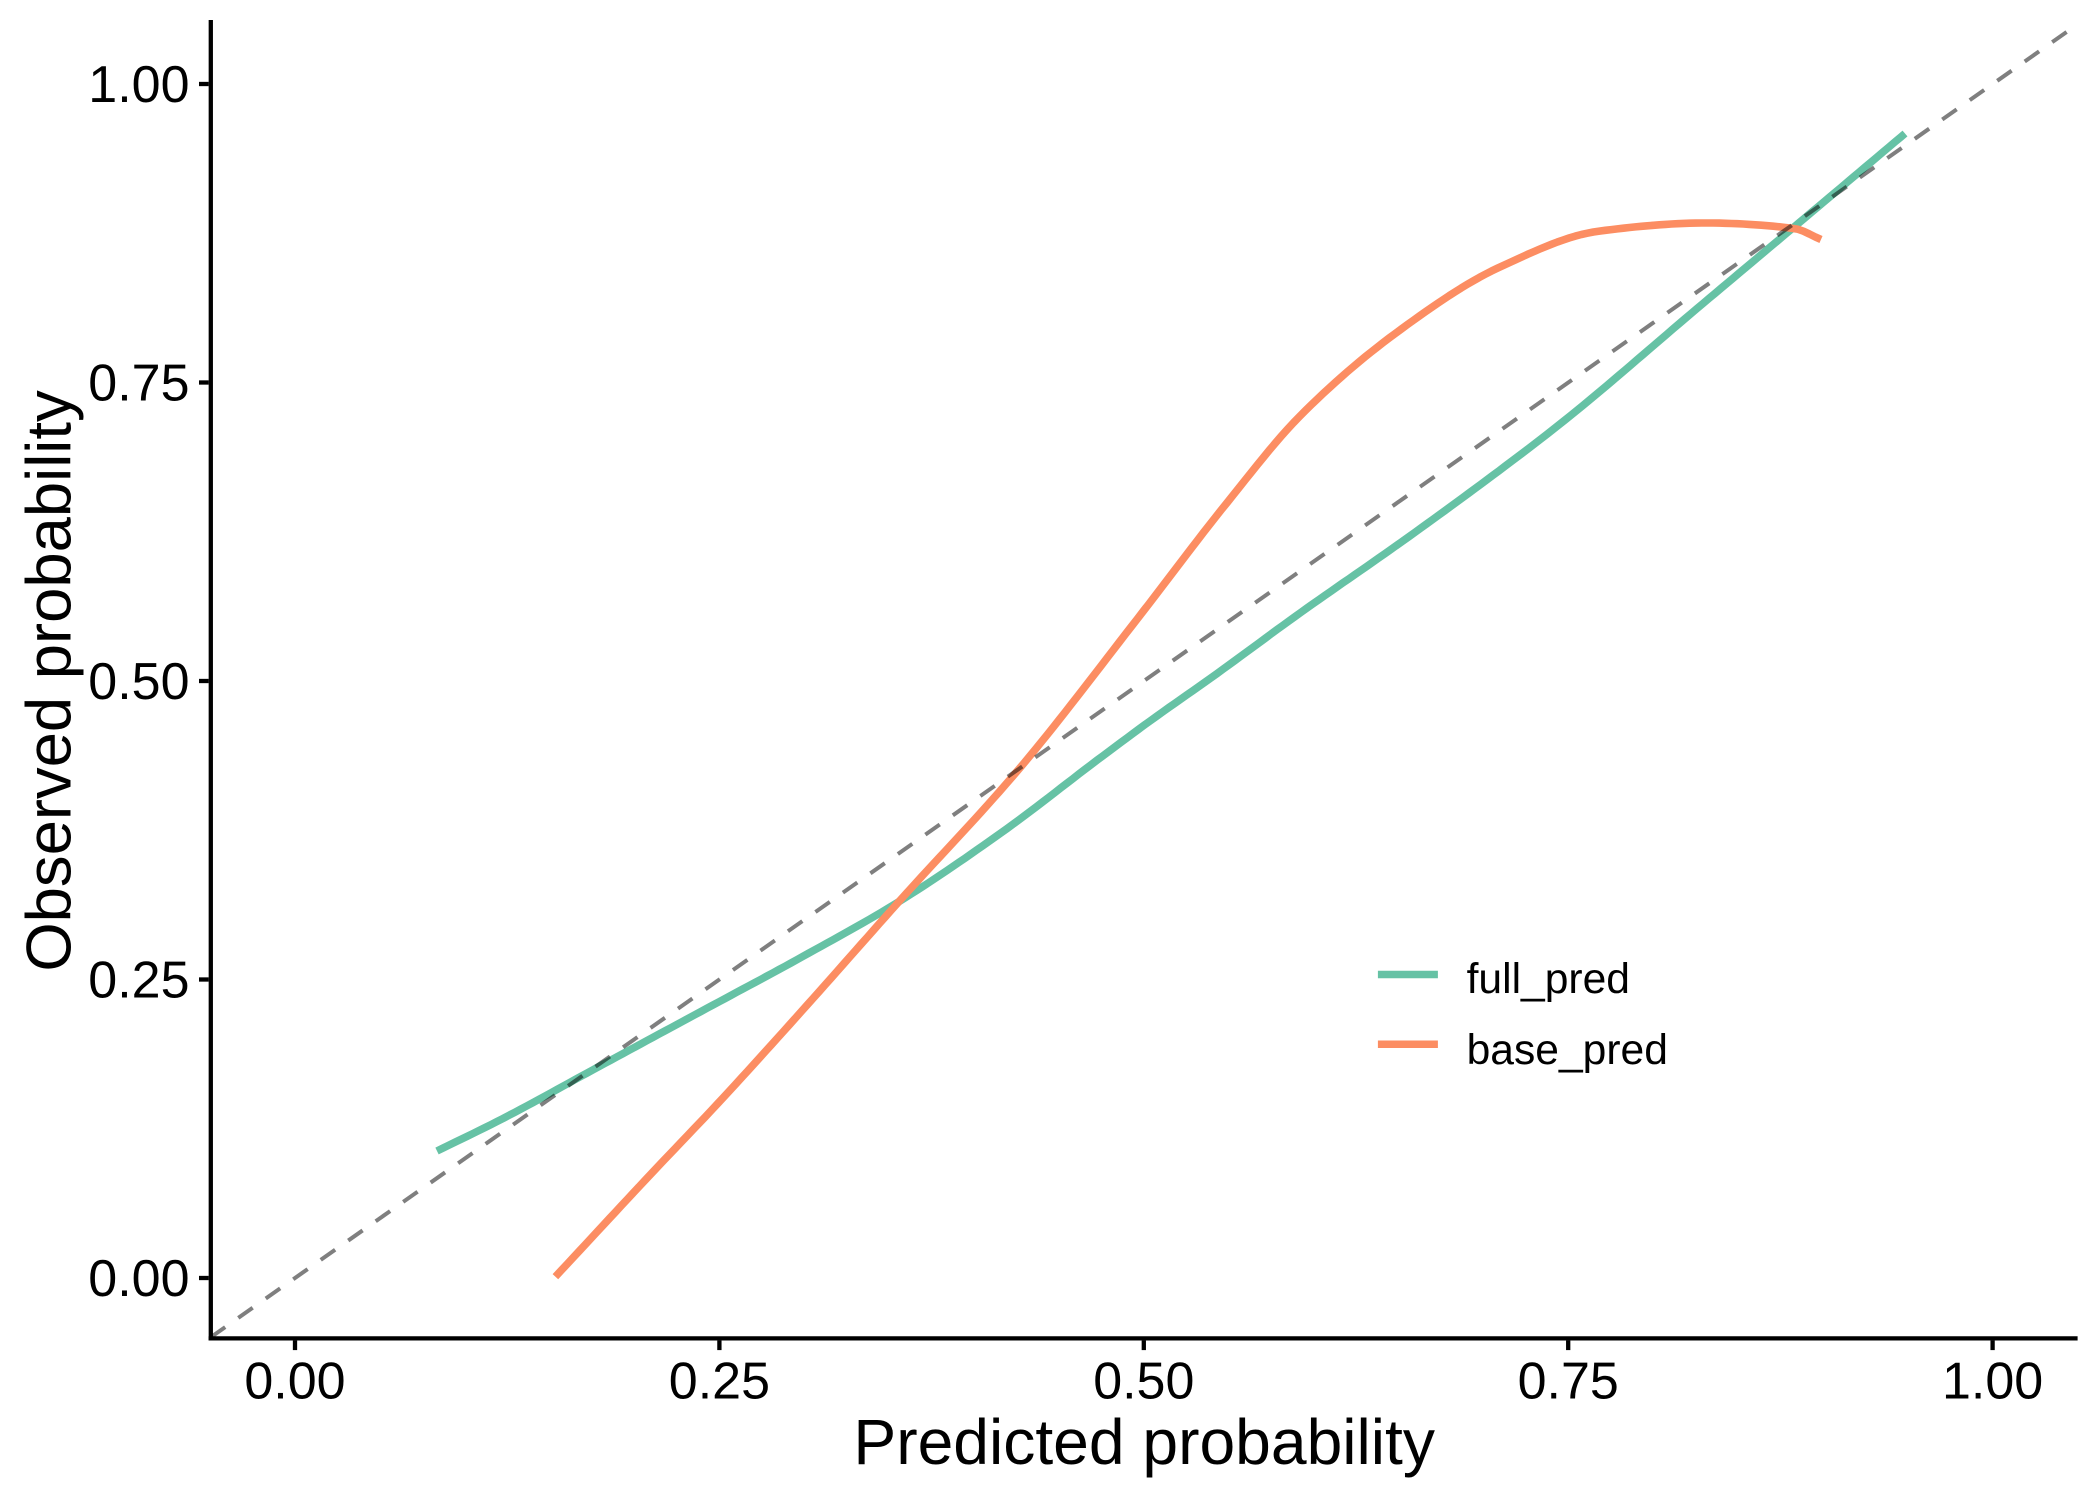  What do you see at coordinates (50, 681) in the screenshot?
I see `svg-text: Observed probability` at bounding box center [50, 681].